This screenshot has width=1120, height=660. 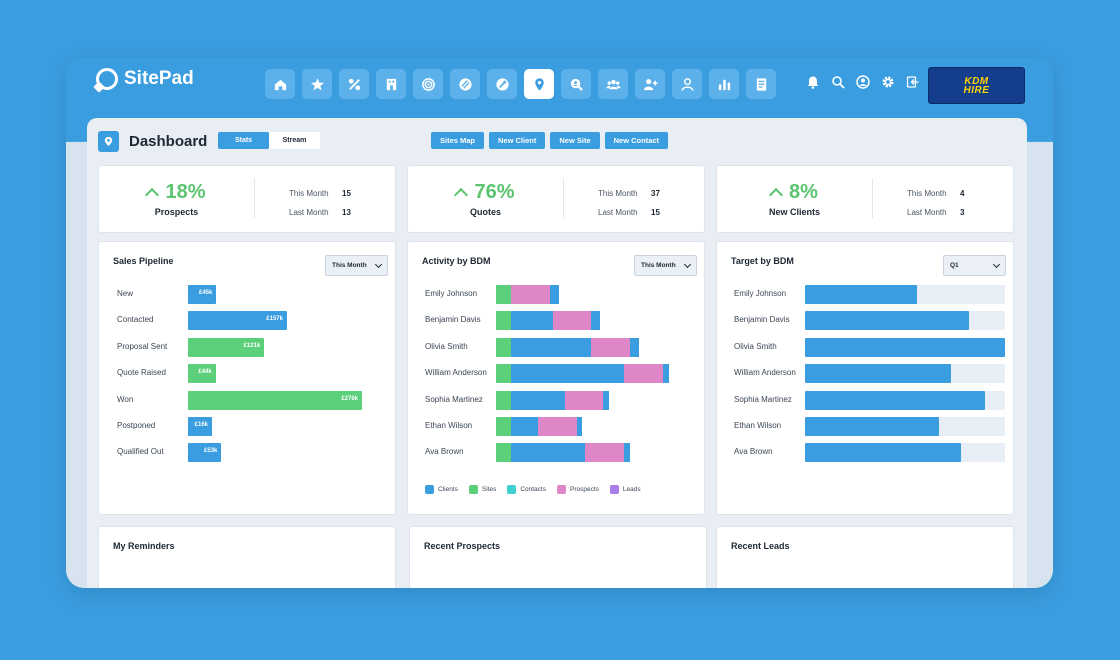 What do you see at coordinates (655, 212) in the screenshot?
I see `last-month-value: 15` at bounding box center [655, 212].